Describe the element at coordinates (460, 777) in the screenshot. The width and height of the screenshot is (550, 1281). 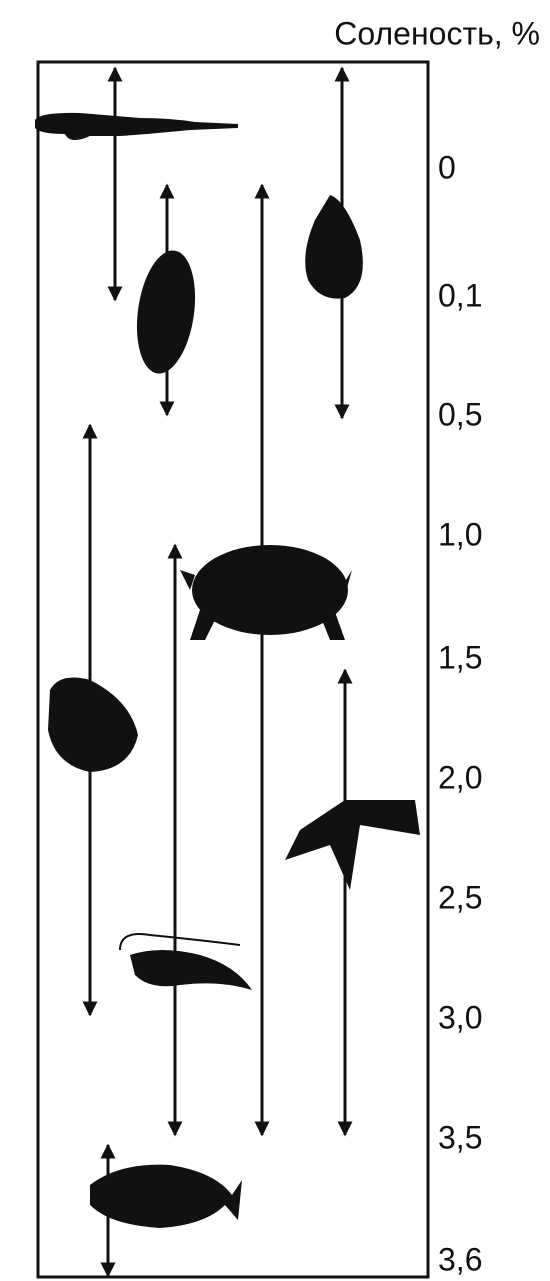
I see `scale-label: 2,0` at that location.